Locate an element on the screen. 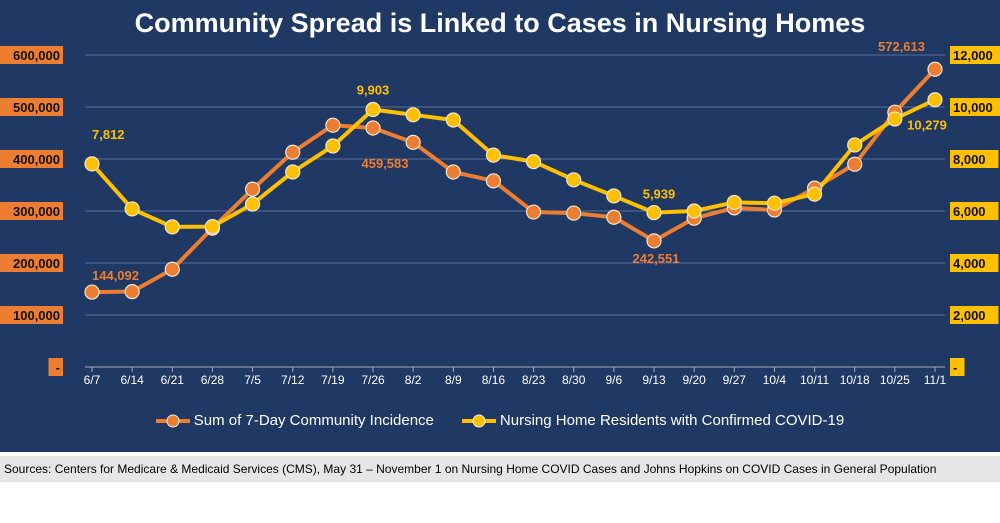 The width and height of the screenshot is (1000, 523). x-tick-label: 8/23 is located at coordinates (534, 380).